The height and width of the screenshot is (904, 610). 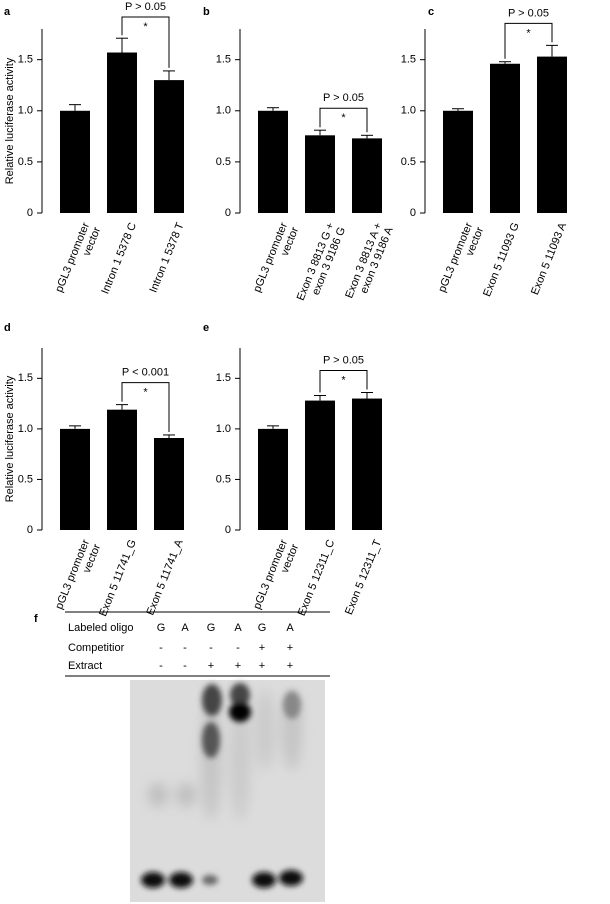 I want to click on row-label: Competitior, so click(x=96, y=648).